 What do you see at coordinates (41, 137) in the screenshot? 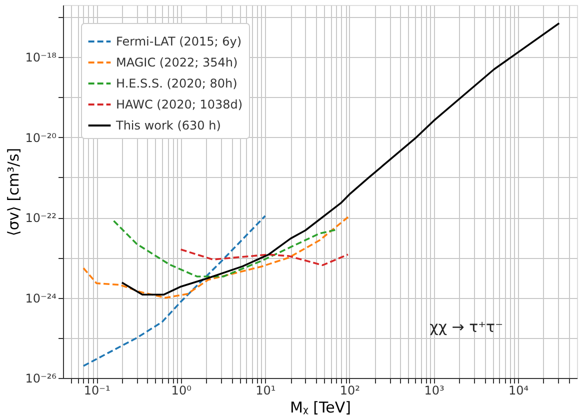
I see `y-tick-label: 10⁻²⁰` at bounding box center [41, 137].